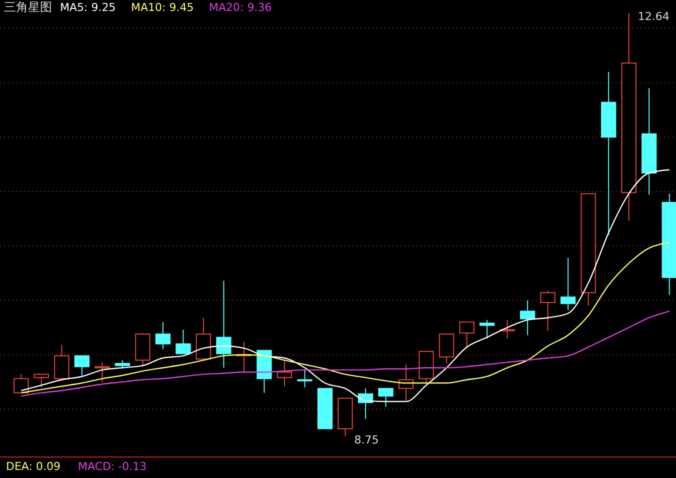 The height and width of the screenshot is (478, 676). What do you see at coordinates (366, 439) in the screenshot?
I see `annotation: 8.75` at bounding box center [366, 439].